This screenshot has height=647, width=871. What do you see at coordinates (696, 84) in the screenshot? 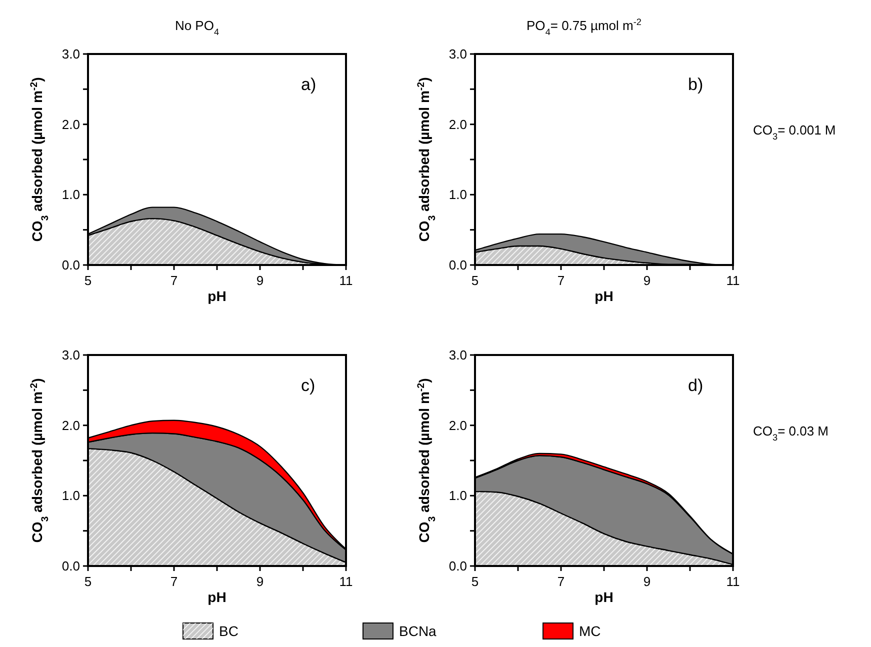
I see `annotation: b)` at bounding box center [696, 84].